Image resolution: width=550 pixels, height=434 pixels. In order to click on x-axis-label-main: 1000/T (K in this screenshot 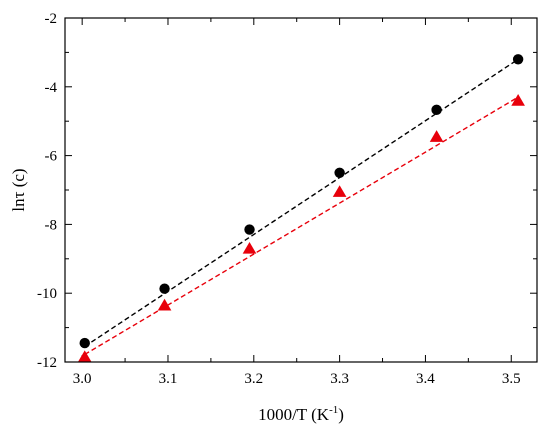, I will do `click(294, 414)`.